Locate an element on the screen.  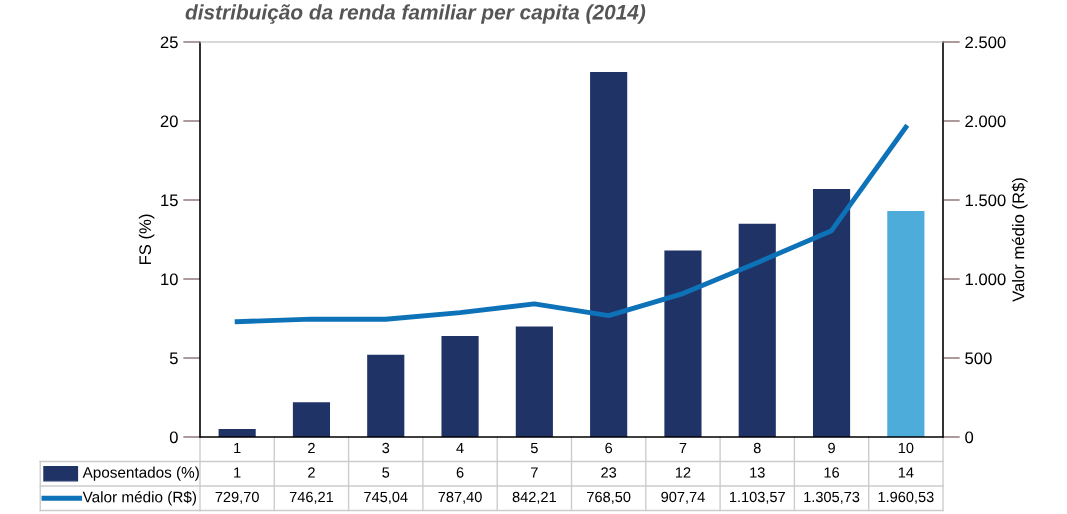
y-tick-label: 5 is located at coordinates (173, 358).